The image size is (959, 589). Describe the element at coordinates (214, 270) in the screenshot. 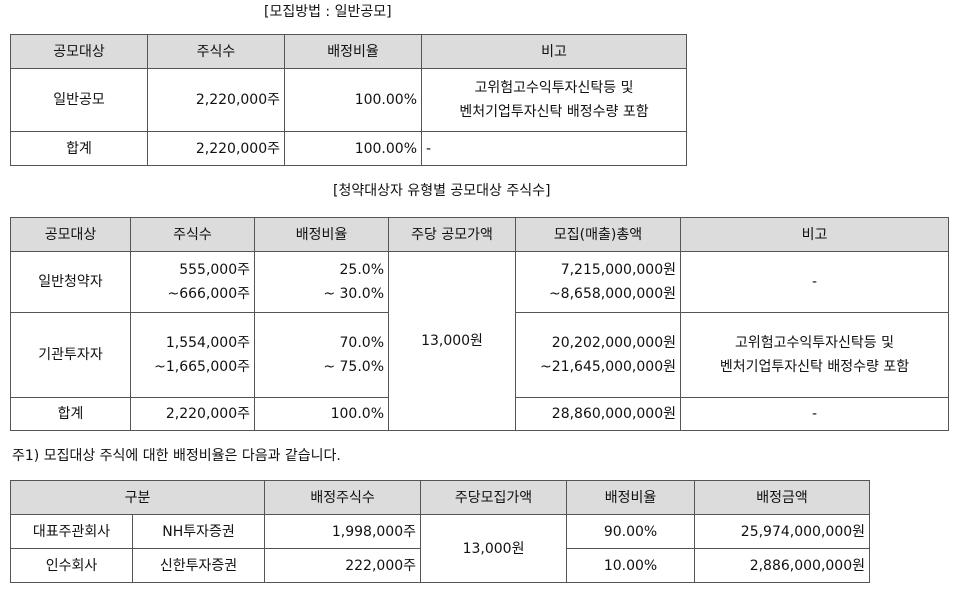

I see `shares-line: 555,000주` at that location.